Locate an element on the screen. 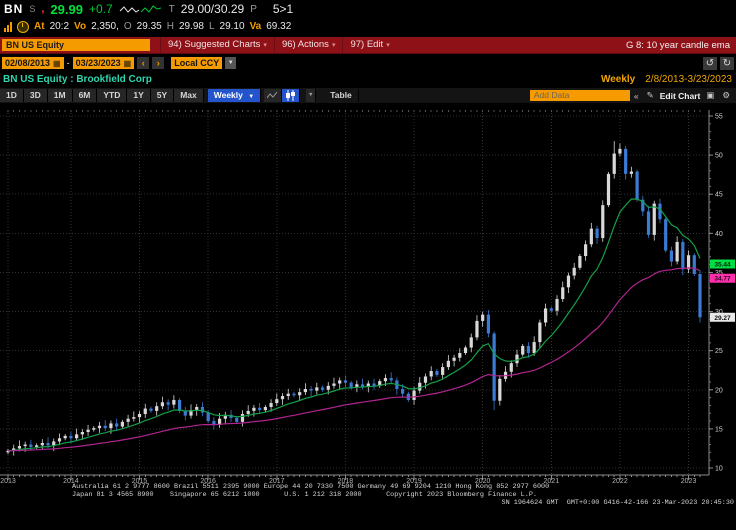 This screenshot has height=530, width=736. undo-button: ↺ is located at coordinates (710, 63).